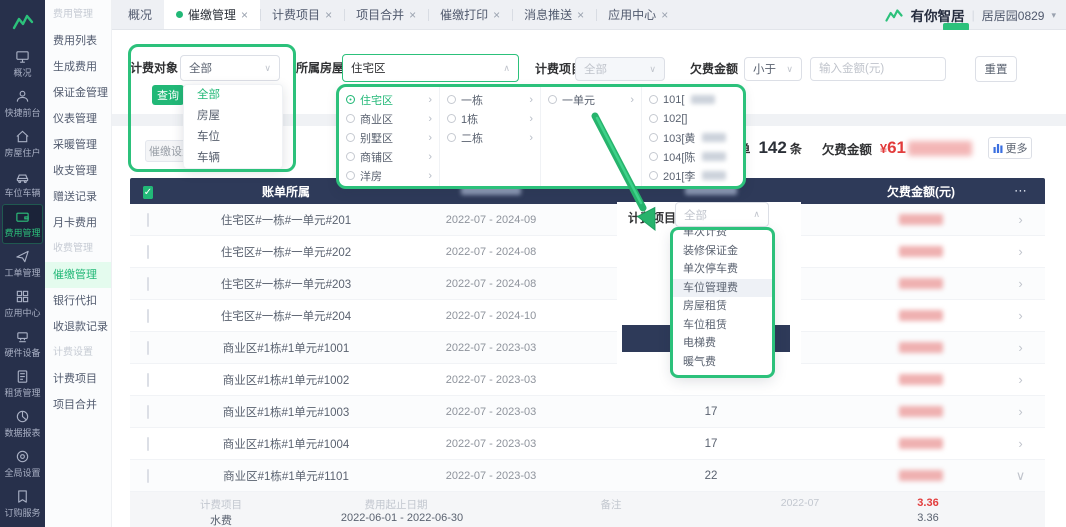  Describe the element at coordinates (386, 14) in the screenshot. I see `tab-project-merge: 项目合并 ×` at that location.